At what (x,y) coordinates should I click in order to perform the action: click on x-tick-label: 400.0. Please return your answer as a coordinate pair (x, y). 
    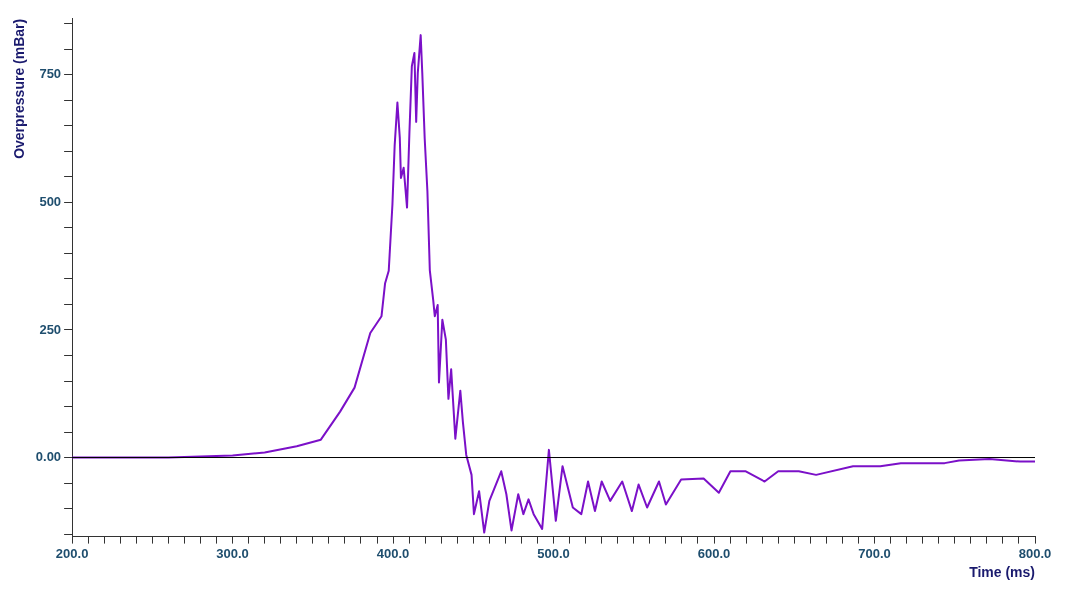
    Looking at the image, I should click on (393, 553).